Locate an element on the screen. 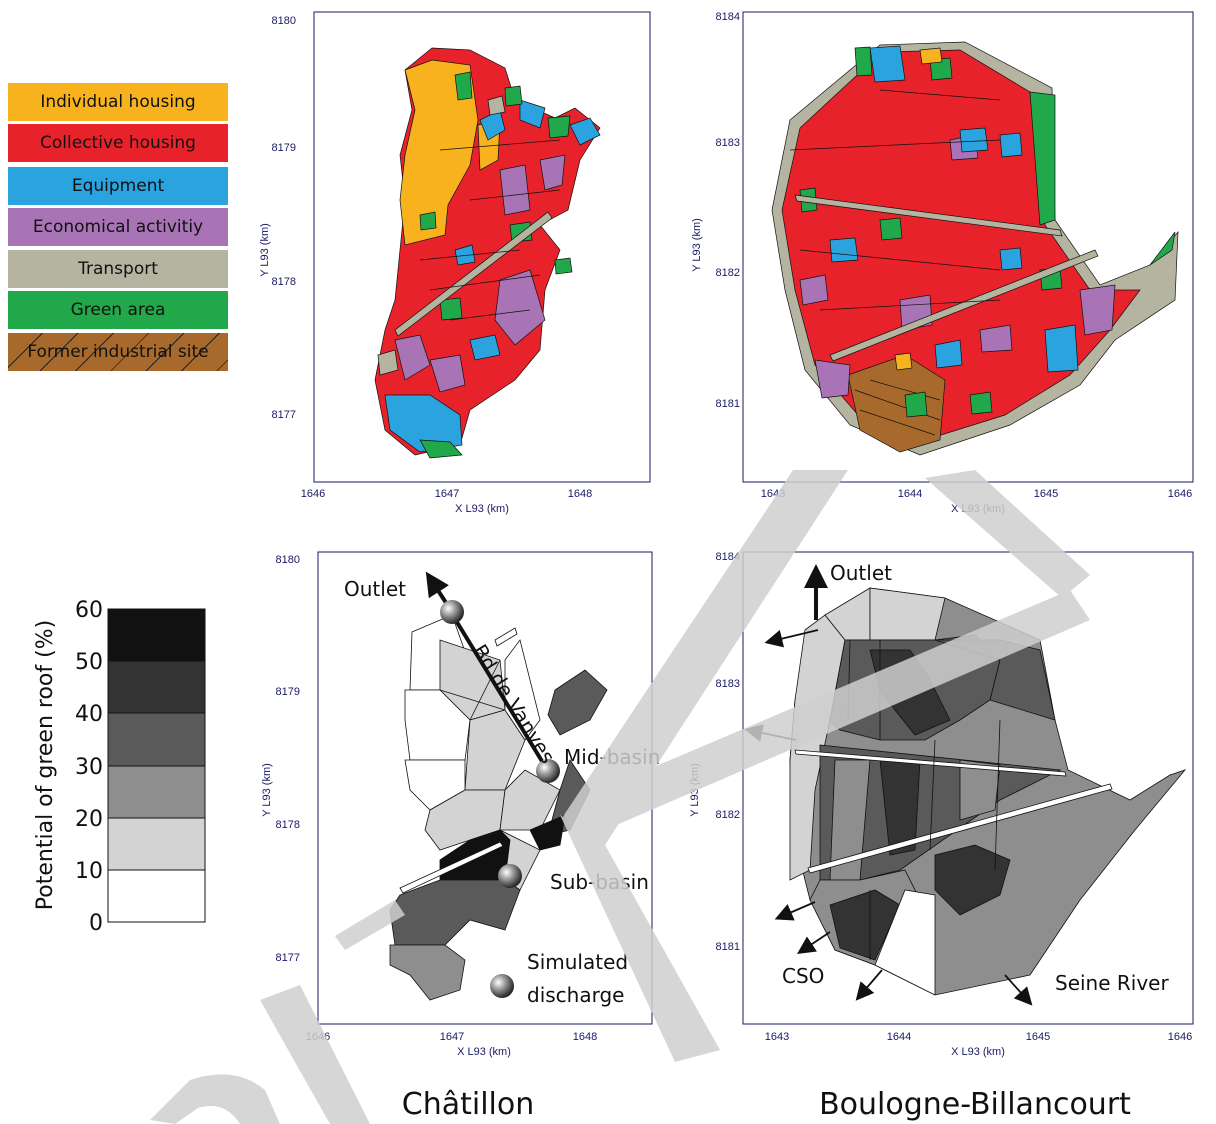 The image size is (1216, 1124). legend-label: Economical activitiy is located at coordinates (118, 227).